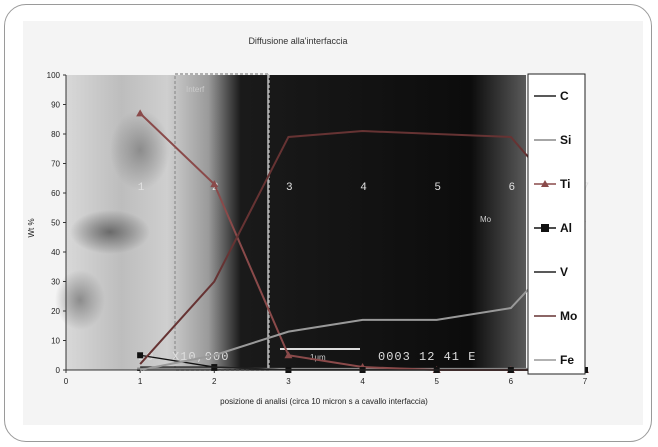  What do you see at coordinates (318, 357) in the screenshot?
I see `sem-scale-text: 1µm` at bounding box center [318, 357].